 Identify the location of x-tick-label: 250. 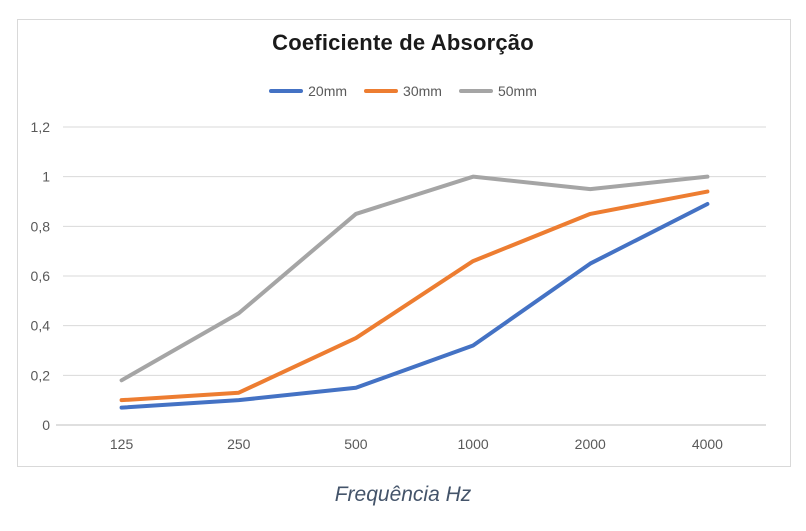
(239, 444).